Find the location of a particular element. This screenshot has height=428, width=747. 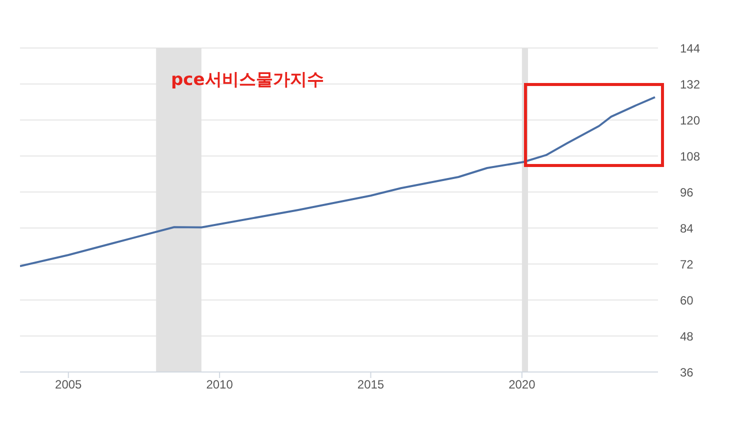

x-tick-label: 2005 is located at coordinates (68, 385).